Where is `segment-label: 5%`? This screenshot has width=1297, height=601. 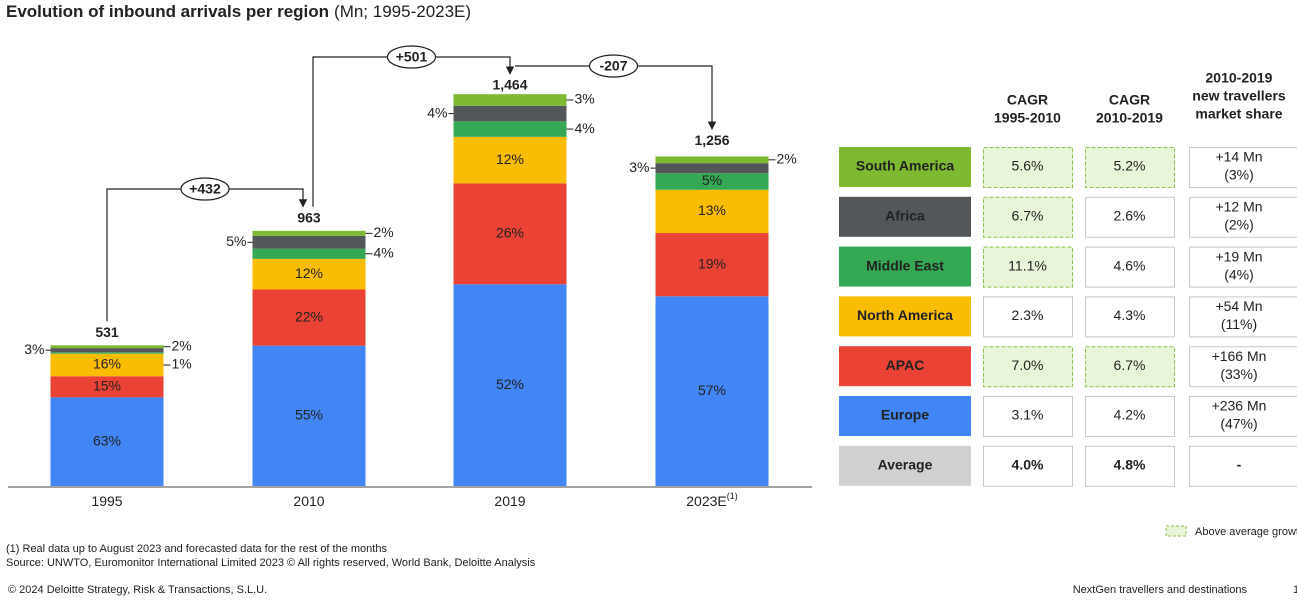
segment-label: 5% is located at coordinates (236, 241).